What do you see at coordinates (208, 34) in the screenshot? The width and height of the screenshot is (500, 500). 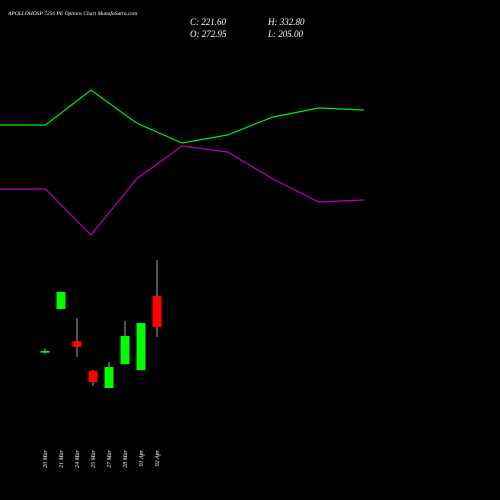 I see `open-label: O: 272.95` at bounding box center [208, 34].